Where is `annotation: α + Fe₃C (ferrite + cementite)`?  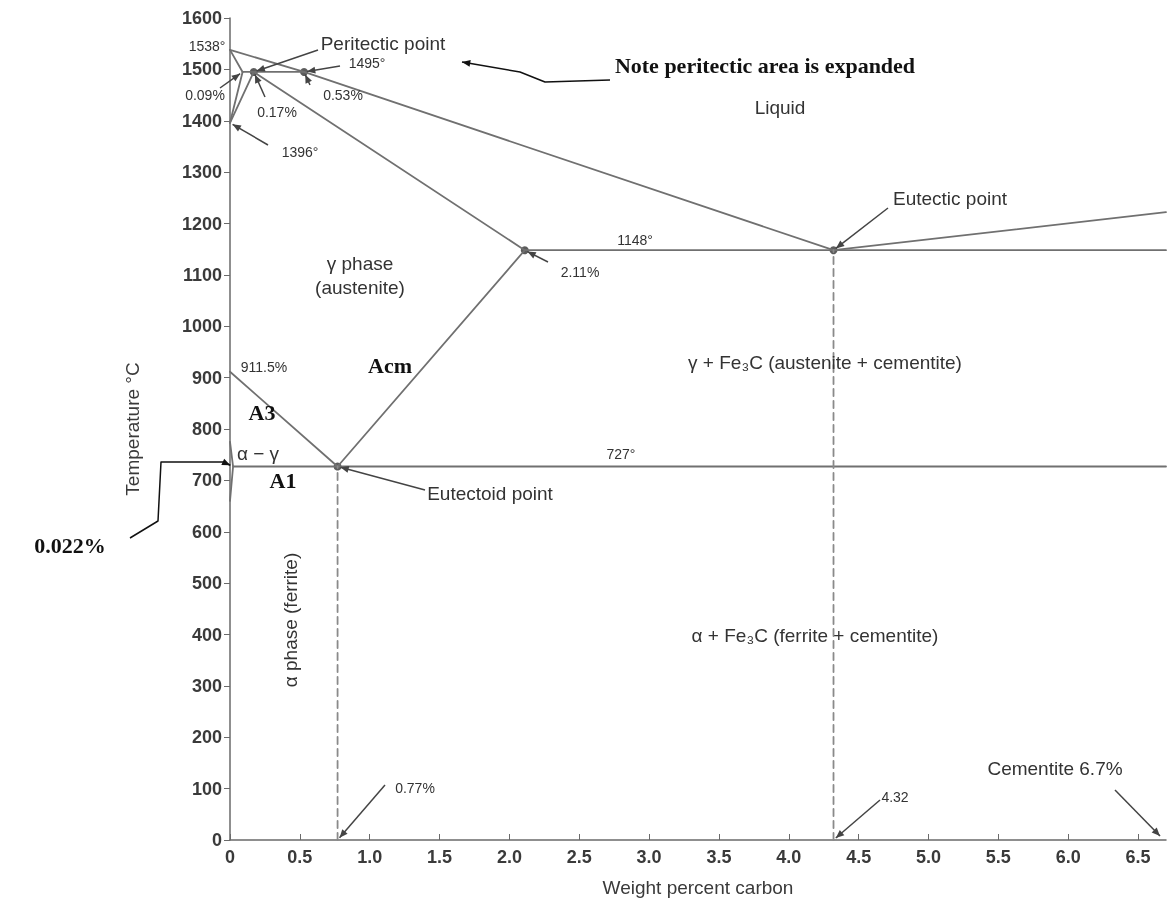 annotation: α + Fe₃C (ferrite + cementite) is located at coordinates (815, 635).